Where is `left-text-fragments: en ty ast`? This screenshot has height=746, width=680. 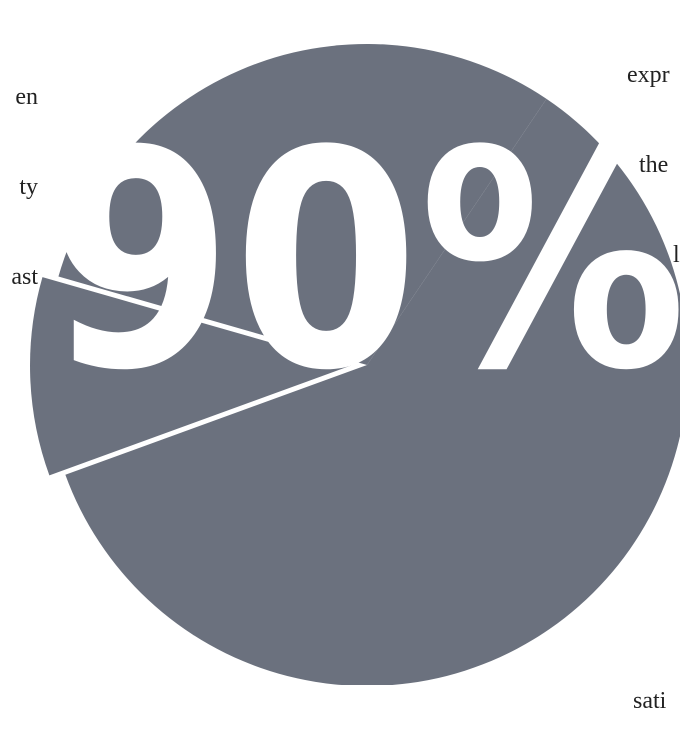 left-text-fragments: en ty ast is located at coordinates (24, 172).